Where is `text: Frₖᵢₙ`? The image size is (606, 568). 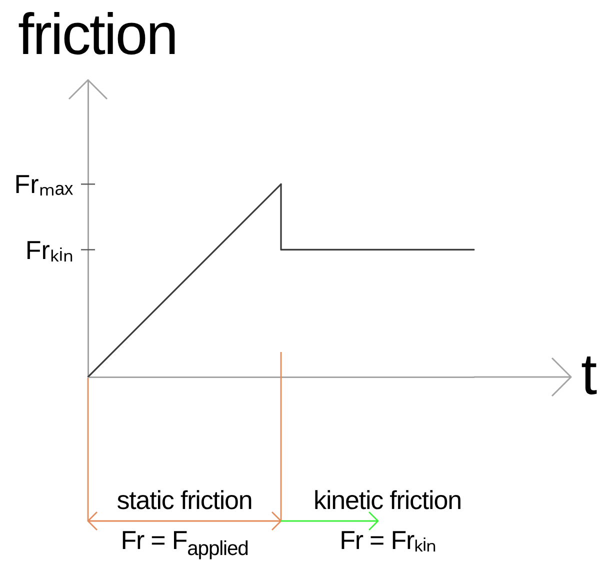
text: Frₖᵢₙ is located at coordinates (49, 249).